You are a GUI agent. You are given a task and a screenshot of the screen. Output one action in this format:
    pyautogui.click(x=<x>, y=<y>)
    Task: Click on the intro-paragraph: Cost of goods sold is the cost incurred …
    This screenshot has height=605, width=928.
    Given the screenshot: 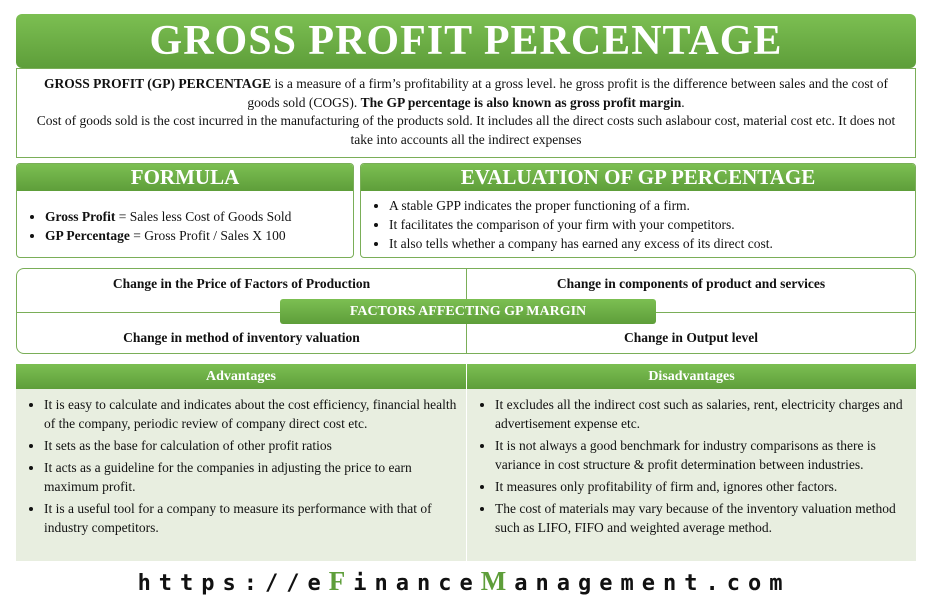 What is the action you would take?
    pyautogui.click(x=466, y=130)
    